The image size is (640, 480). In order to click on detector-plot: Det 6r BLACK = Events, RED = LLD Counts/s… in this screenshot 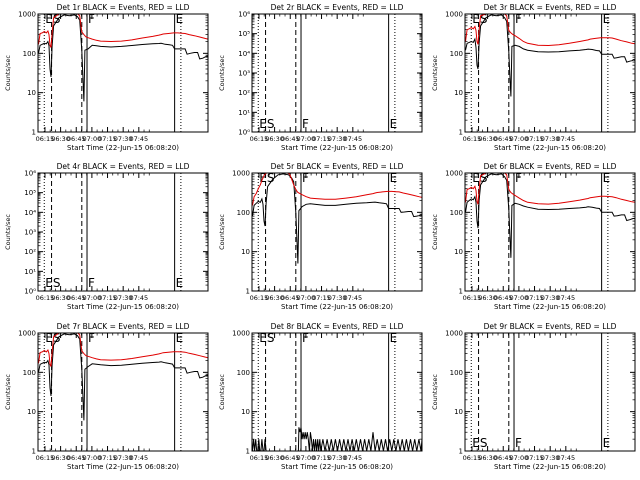, I will do `click(533, 236)`.